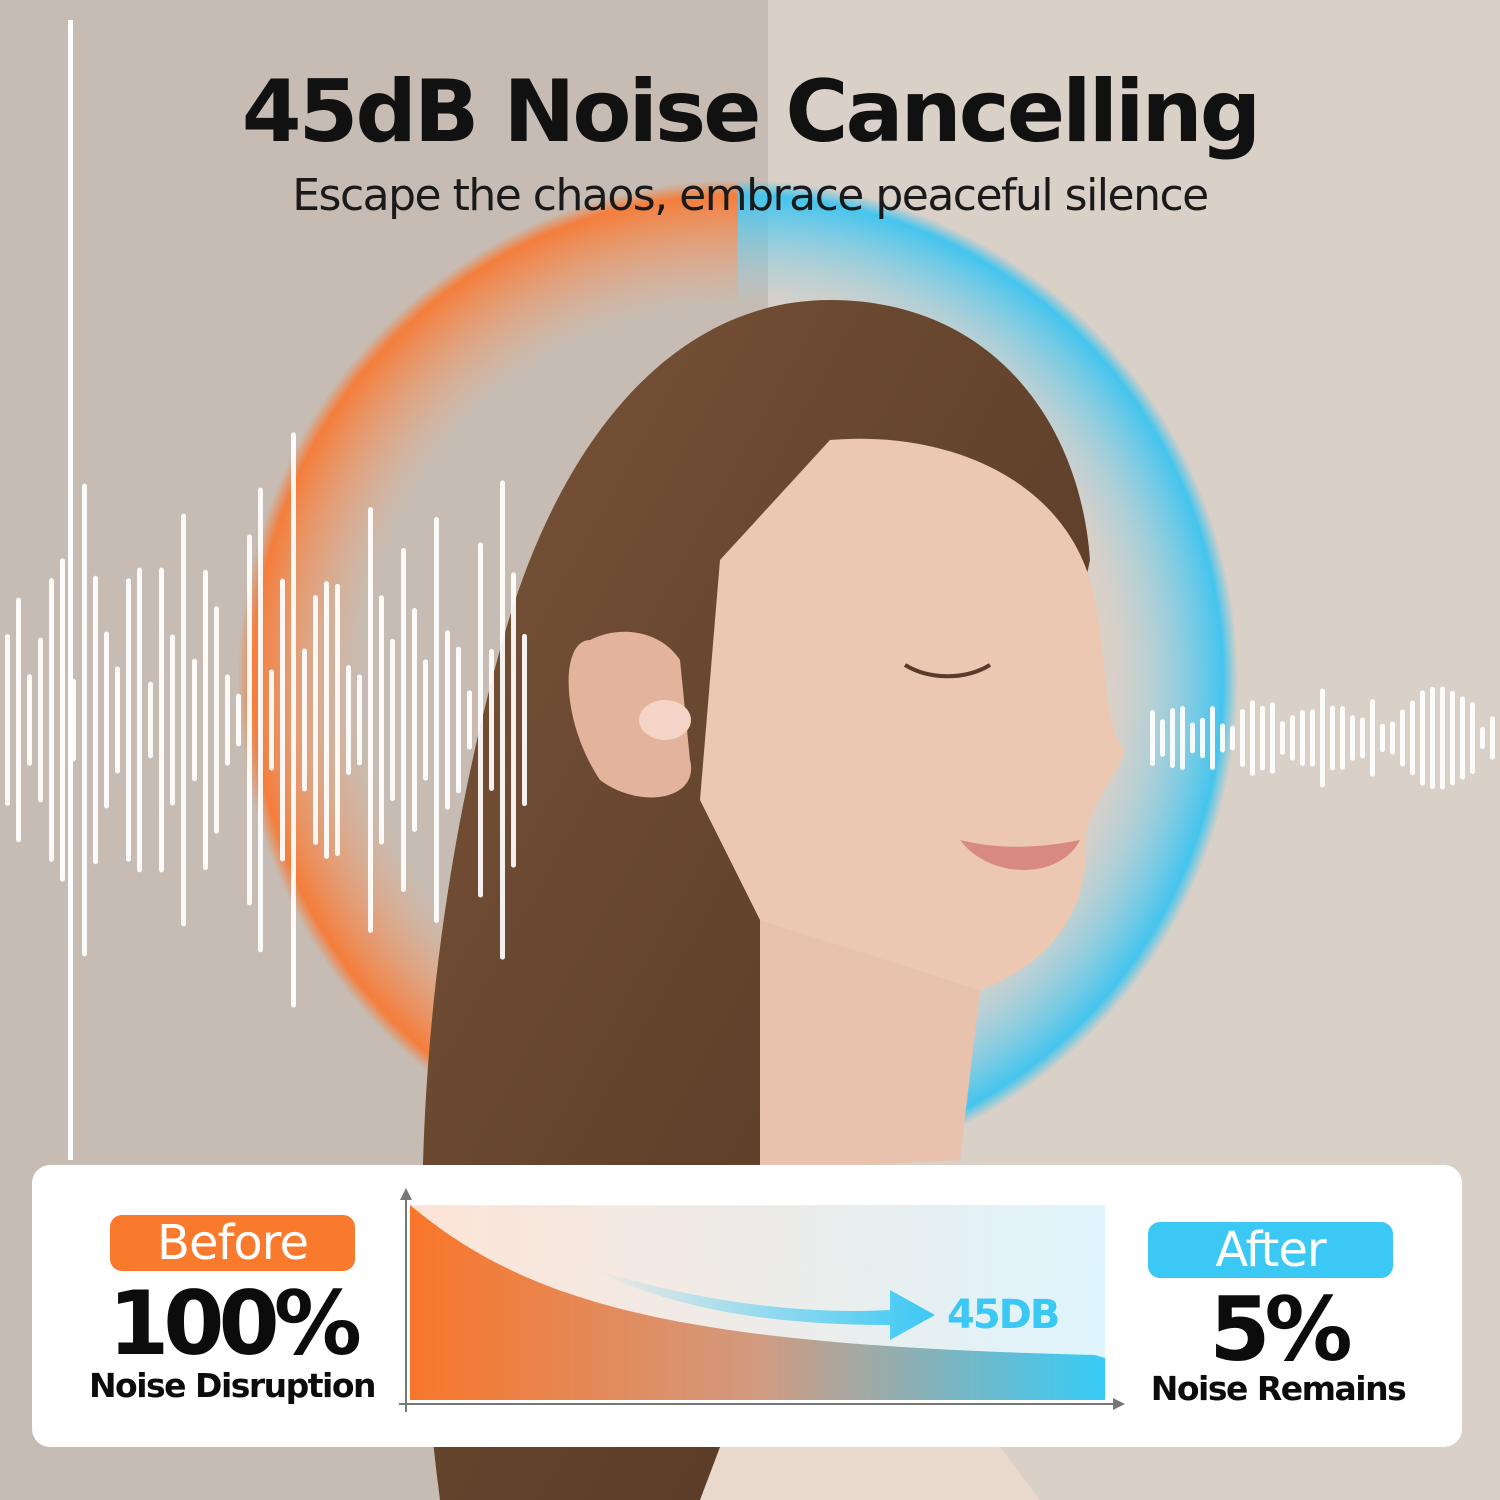 Image resolution: width=1500 pixels, height=1500 pixels. Describe the element at coordinates (232, 1385) in the screenshot. I see `before-caption: Noise Disruption` at that location.